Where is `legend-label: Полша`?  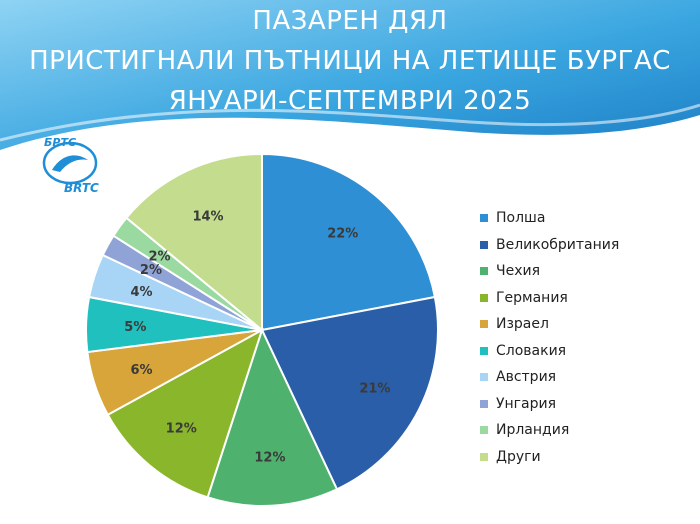 legend-label: Полша is located at coordinates (521, 218).